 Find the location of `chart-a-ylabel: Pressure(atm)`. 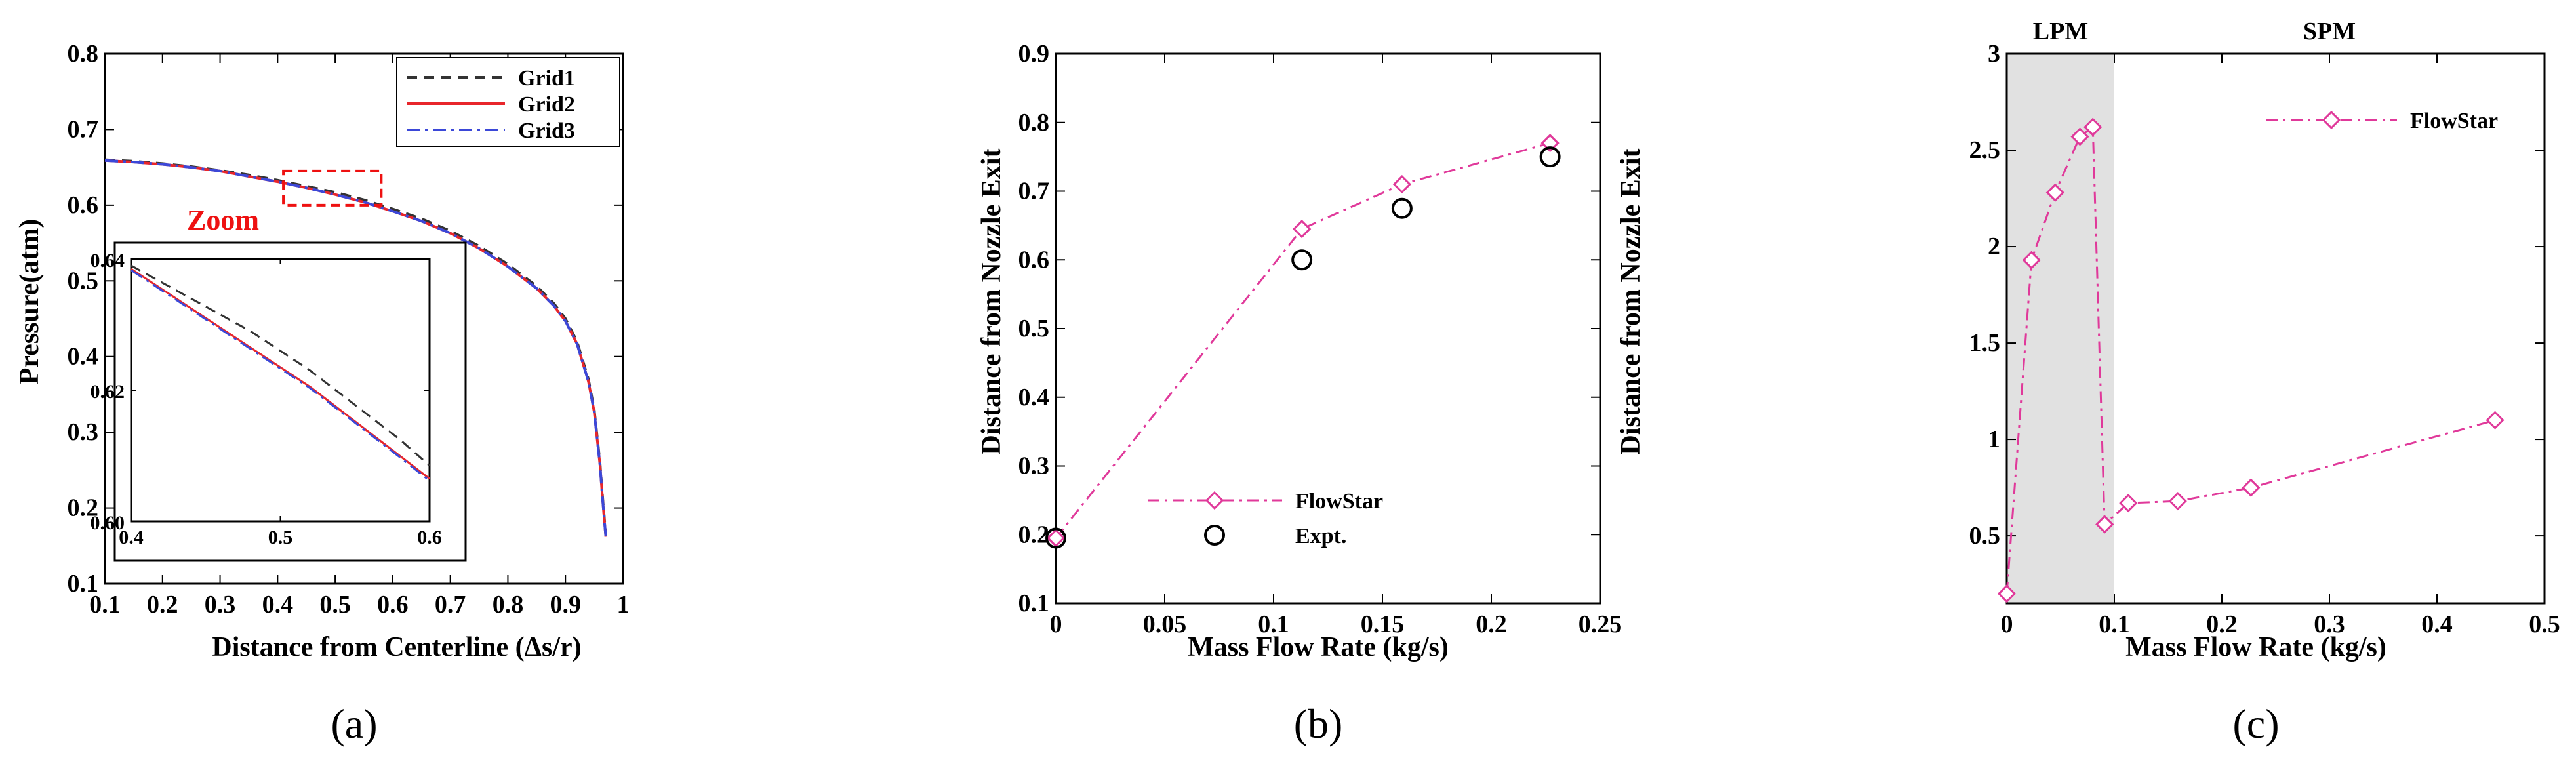

chart-a-ylabel: Pressure(atm) is located at coordinates (29, 302).